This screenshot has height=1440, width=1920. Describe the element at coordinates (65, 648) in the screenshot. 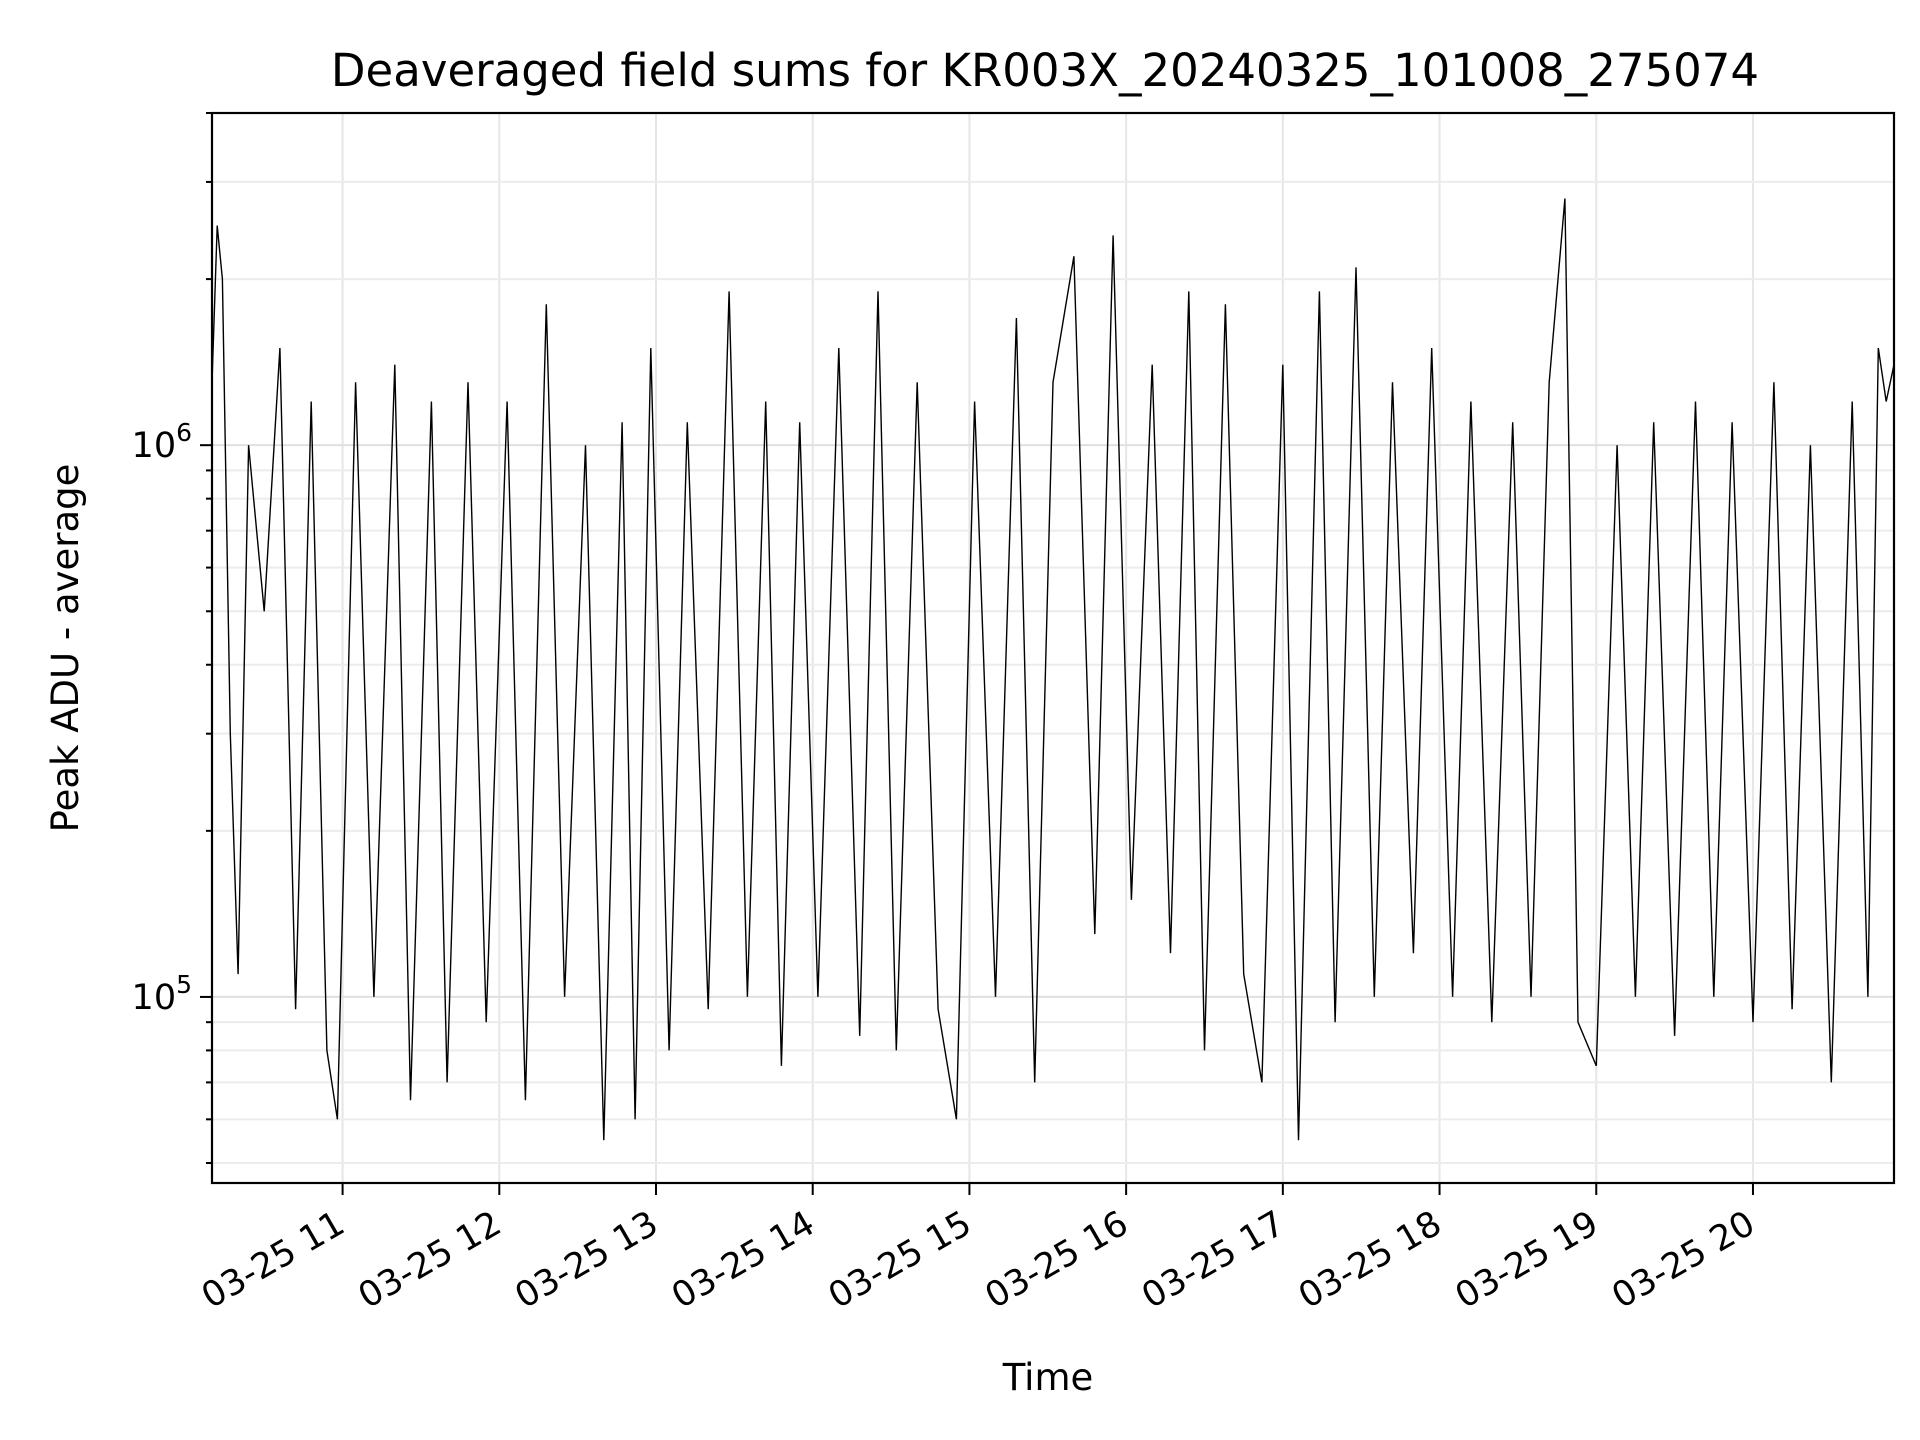

I see `y-axis-label: Peak ADU - average` at that location.